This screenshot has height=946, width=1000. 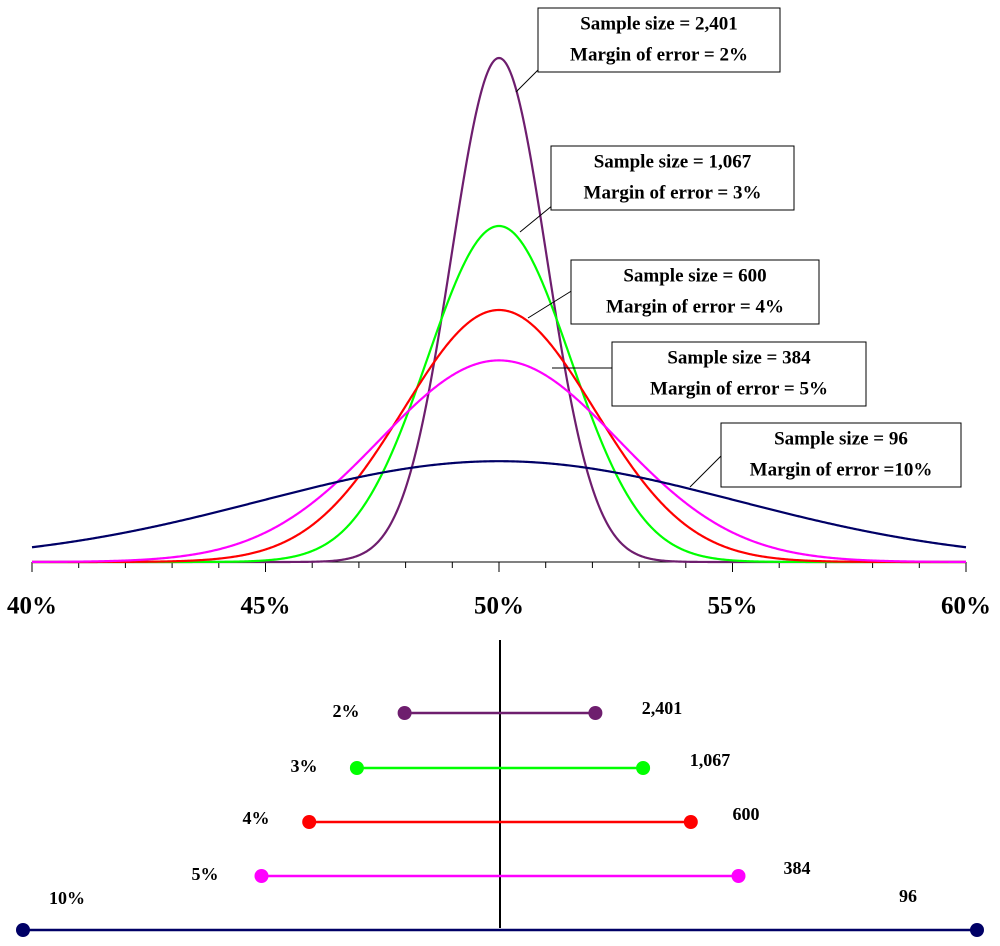 I want to click on margin-label: 4%, so click(x=256, y=818).